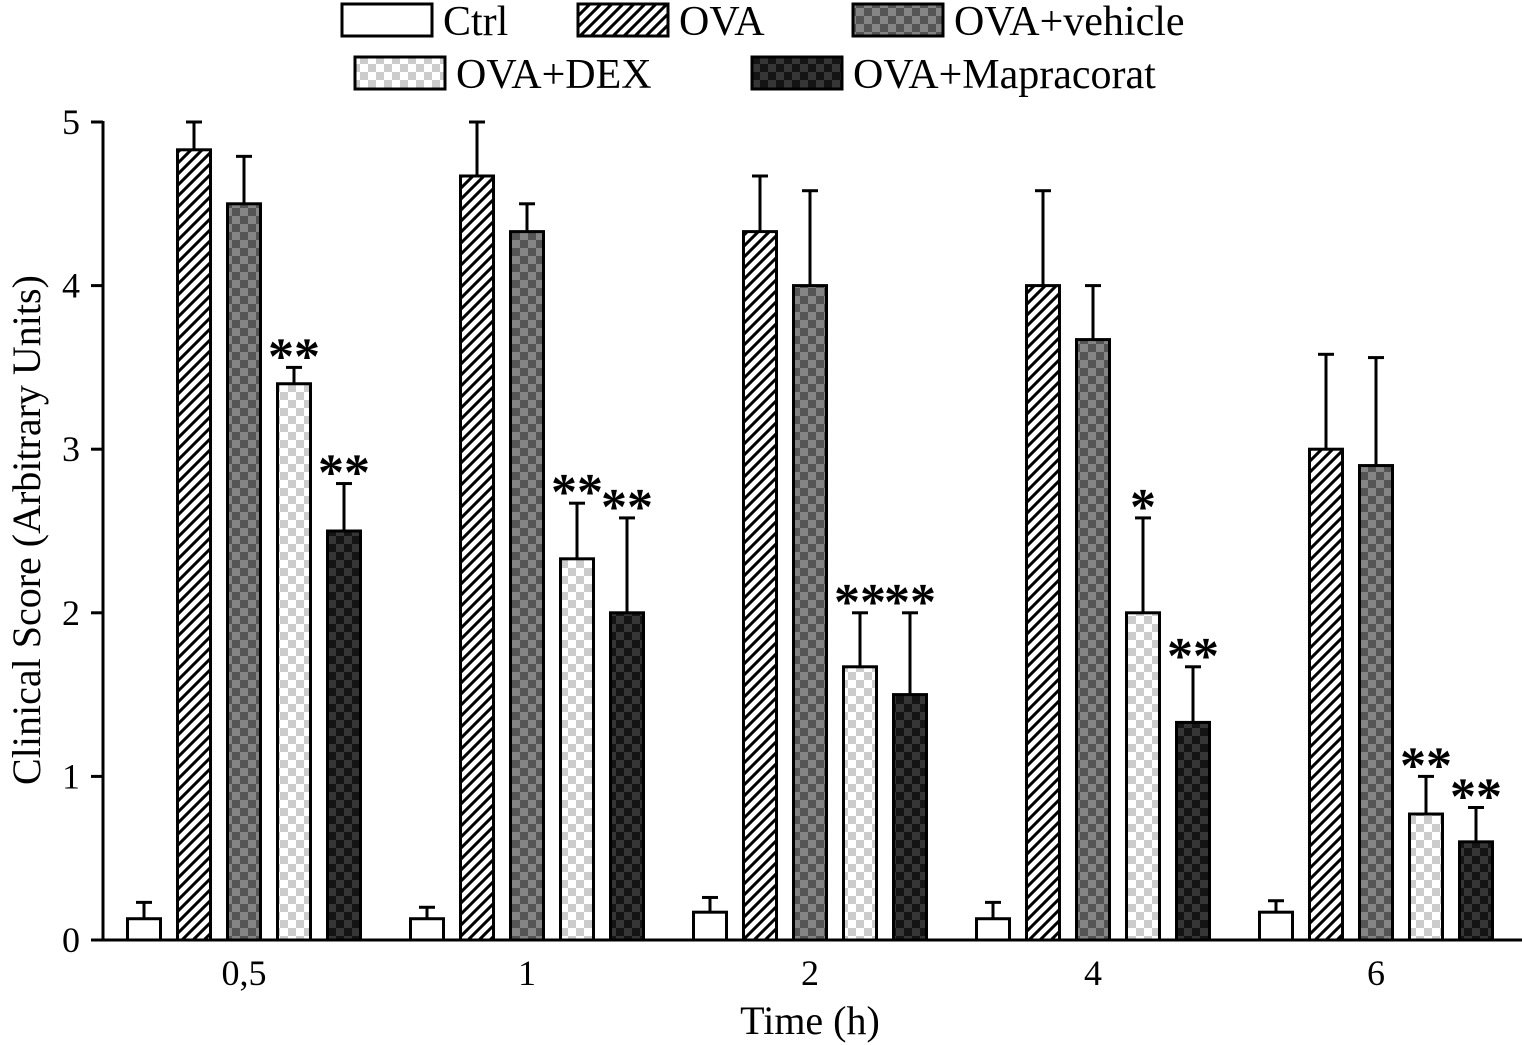 The width and height of the screenshot is (1524, 1045). What do you see at coordinates (475, 22) in the screenshot?
I see `legend-label: Ctrl` at bounding box center [475, 22].